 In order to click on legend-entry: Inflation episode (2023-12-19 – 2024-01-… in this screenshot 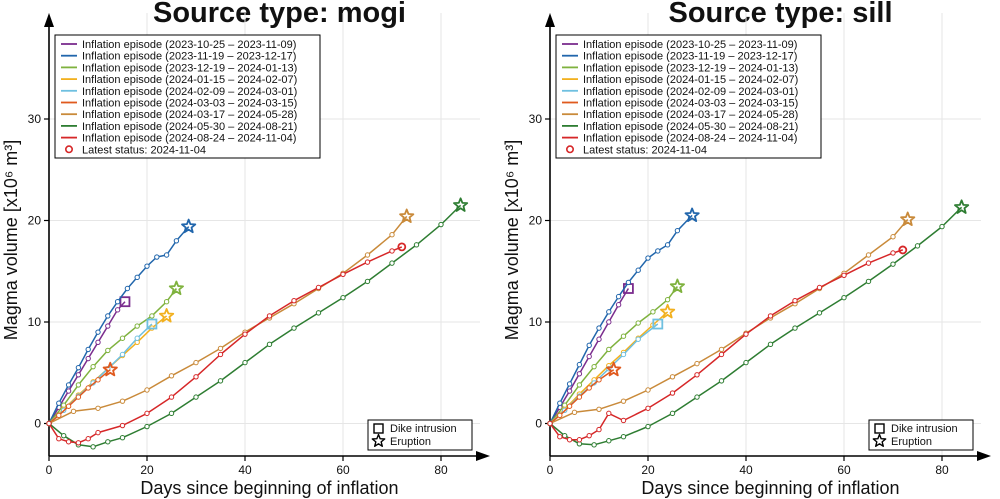, I will do `click(189, 68)`.